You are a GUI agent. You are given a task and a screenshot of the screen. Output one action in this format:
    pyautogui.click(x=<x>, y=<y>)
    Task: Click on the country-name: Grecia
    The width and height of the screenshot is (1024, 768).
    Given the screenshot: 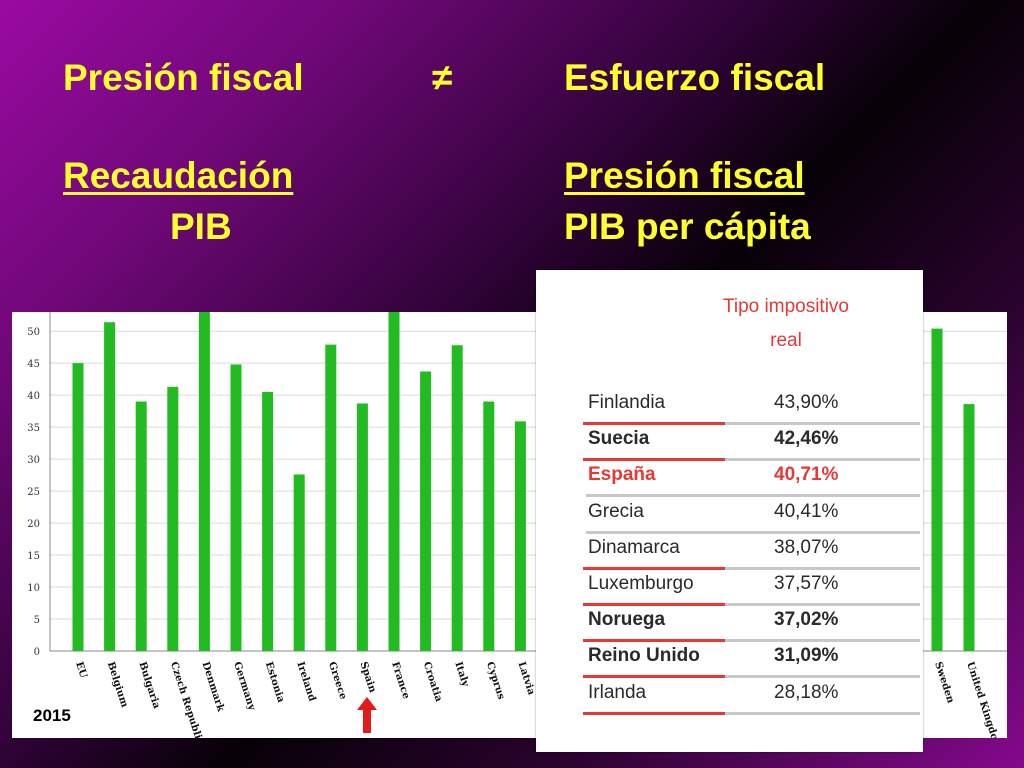 What is the action you would take?
    pyautogui.click(x=616, y=511)
    